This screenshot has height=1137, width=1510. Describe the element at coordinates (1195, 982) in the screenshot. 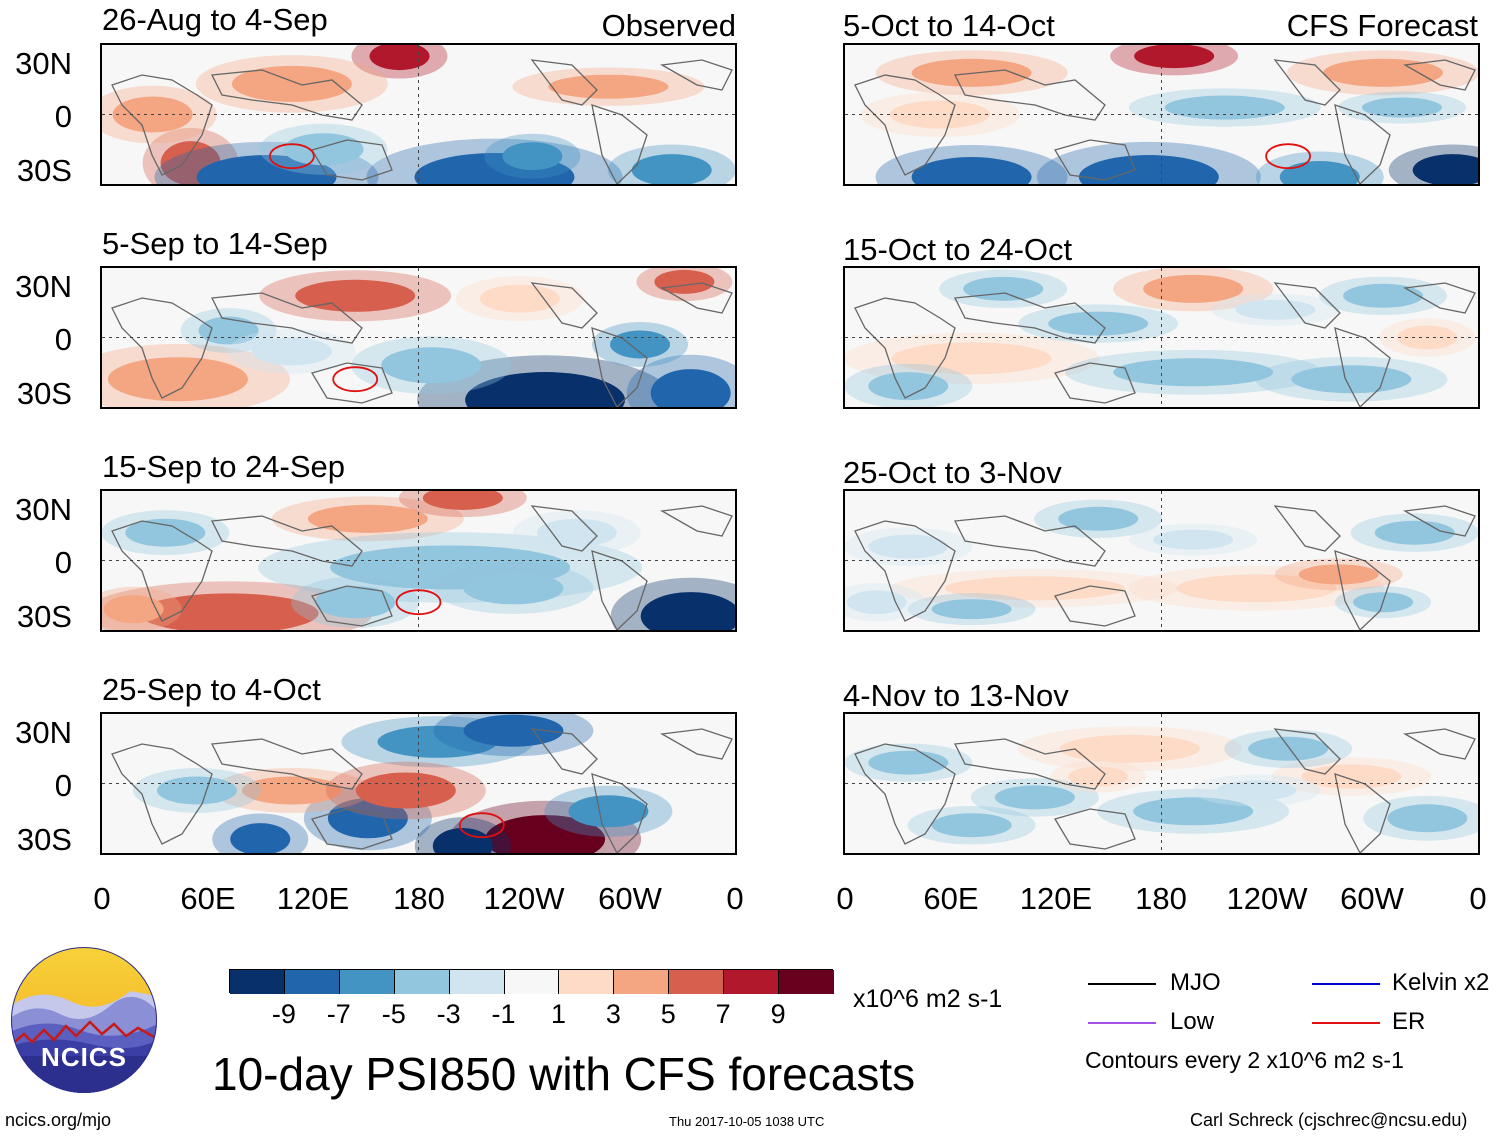

I see `legend-mjo-label: MJO` at that location.